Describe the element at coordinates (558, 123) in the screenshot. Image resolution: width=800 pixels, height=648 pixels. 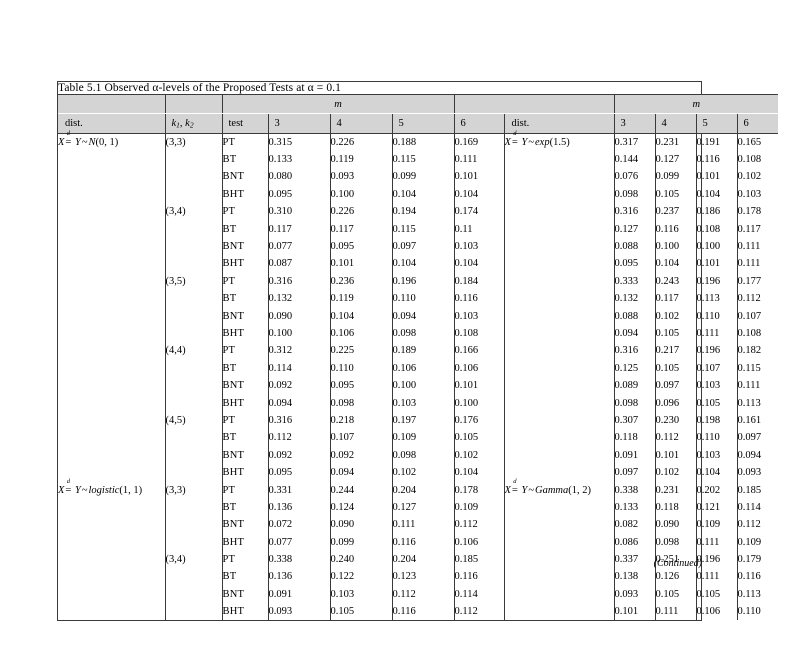
I see `header-dist-right: dist.` at that location.